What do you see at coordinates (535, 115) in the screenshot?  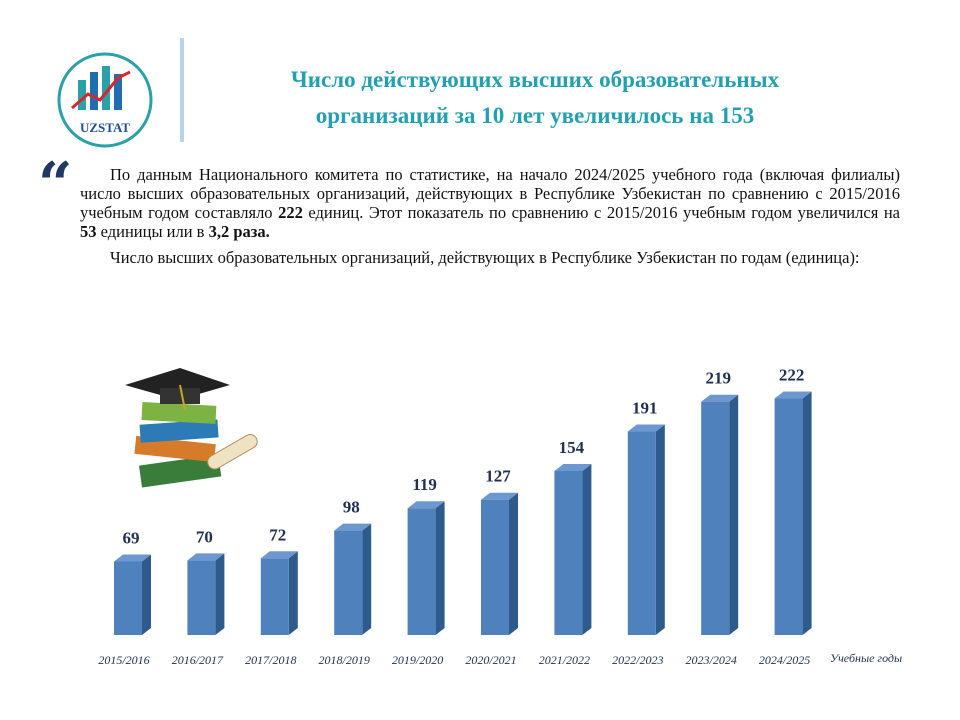 I see `title-line: организаций за 10 лет увеличилось на 153` at bounding box center [535, 115].